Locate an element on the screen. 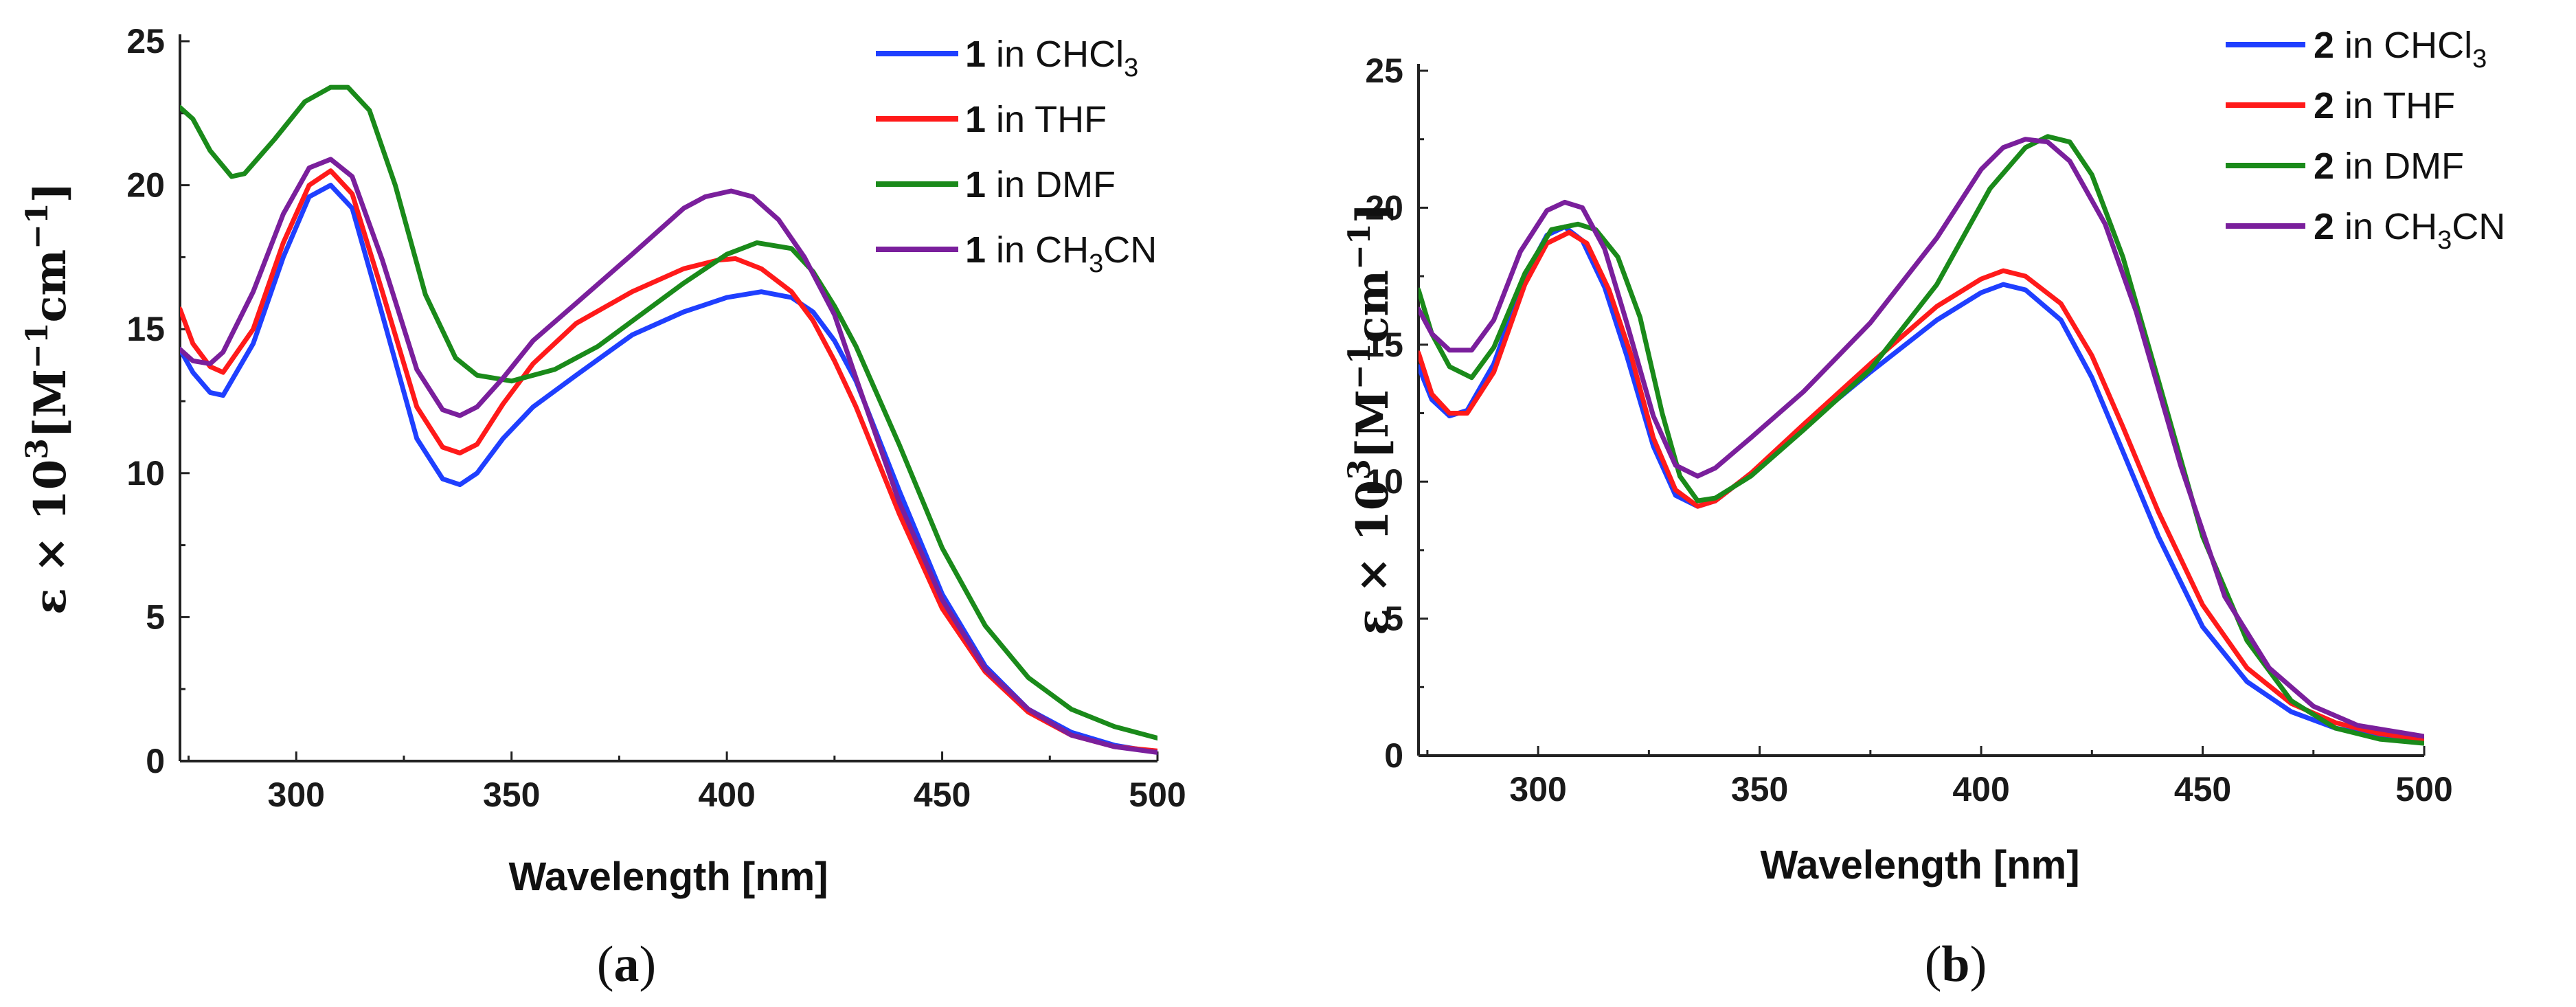  legend-entry: 1 in DMF is located at coordinates (1040, 184).